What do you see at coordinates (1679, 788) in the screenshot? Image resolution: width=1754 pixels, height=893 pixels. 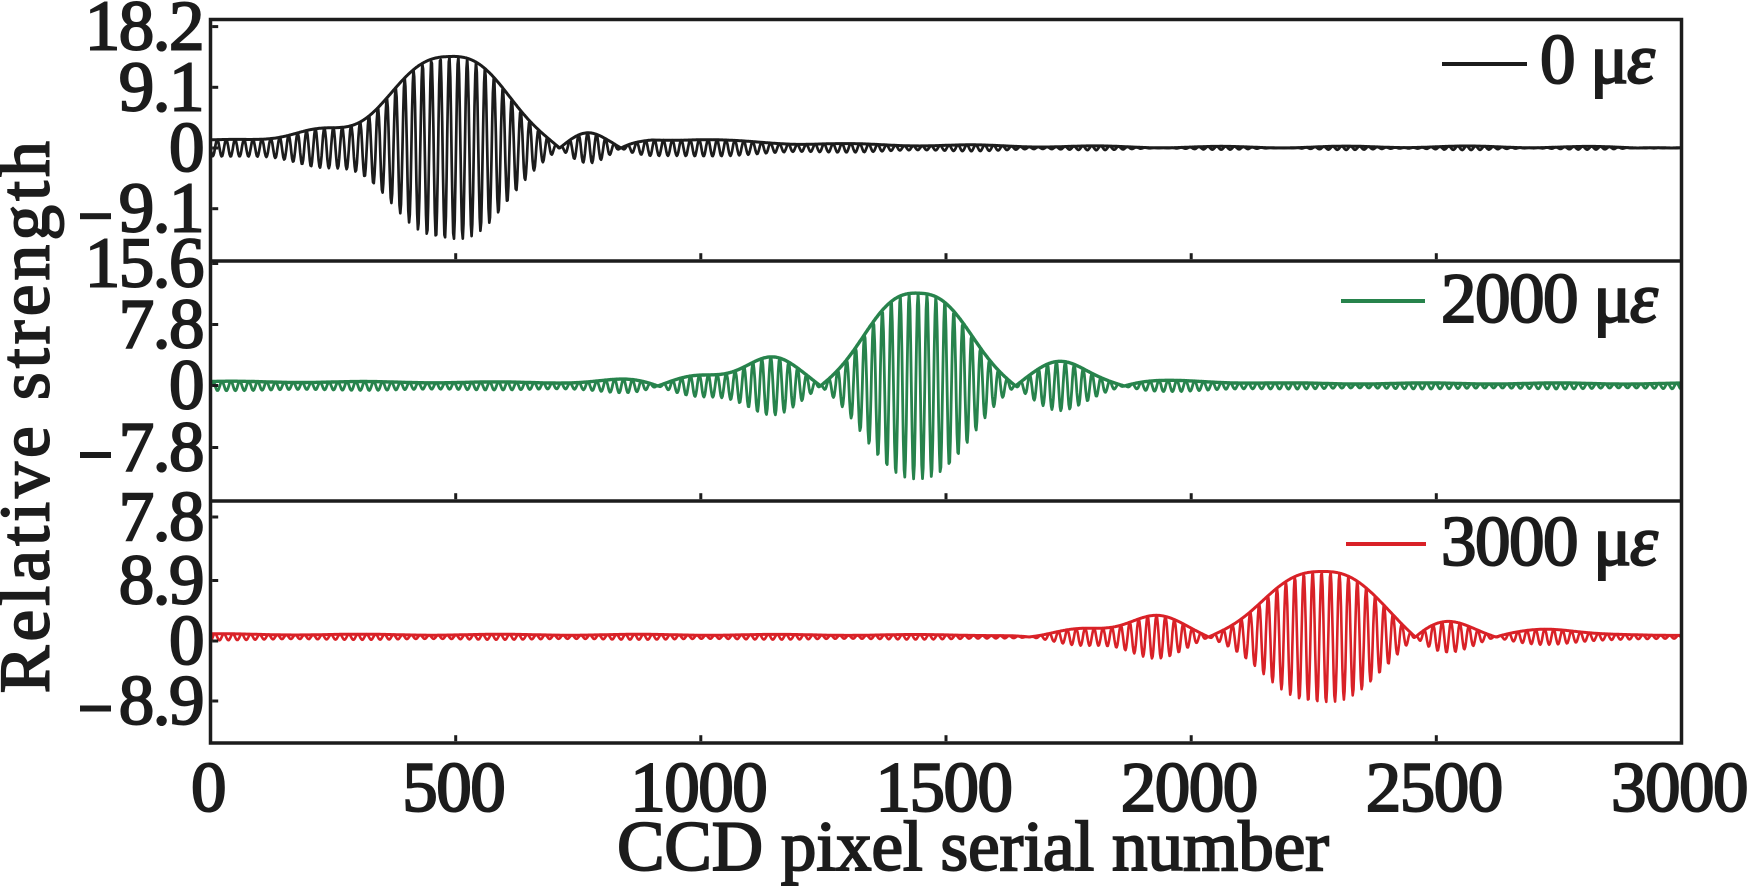 I see `svg-text: 3000` at bounding box center [1679, 788].